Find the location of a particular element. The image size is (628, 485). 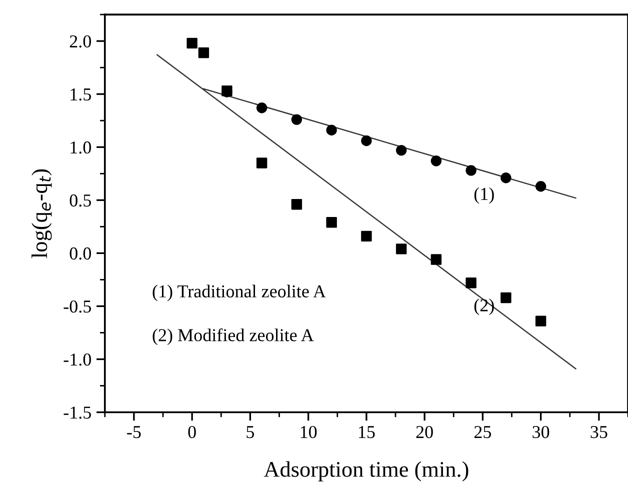

x-tick-label: 20 is located at coordinates (424, 432).